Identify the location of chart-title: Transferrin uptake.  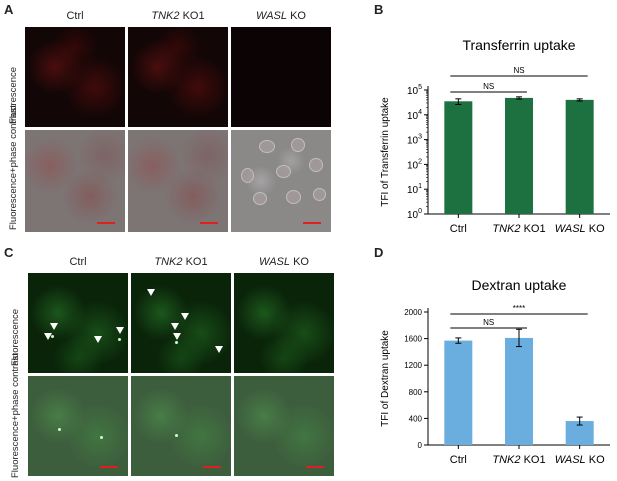
(518, 45).